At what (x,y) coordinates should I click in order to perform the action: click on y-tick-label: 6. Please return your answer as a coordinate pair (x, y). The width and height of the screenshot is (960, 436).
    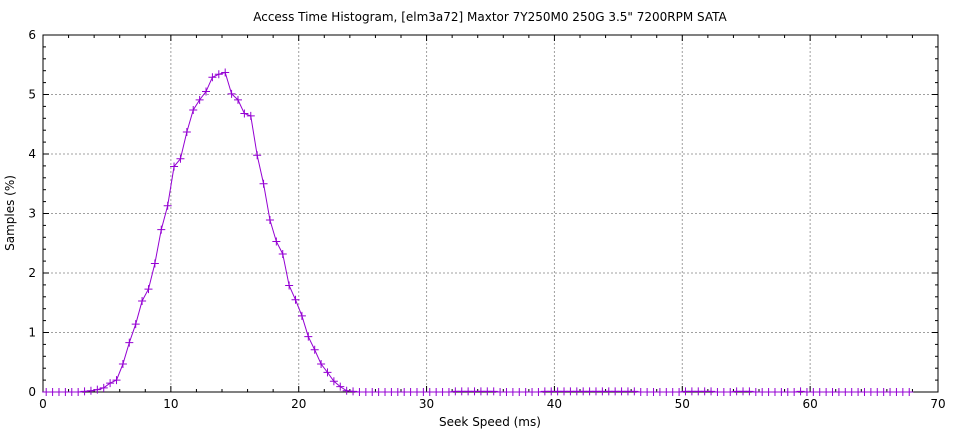
    Looking at the image, I should click on (32, 35).